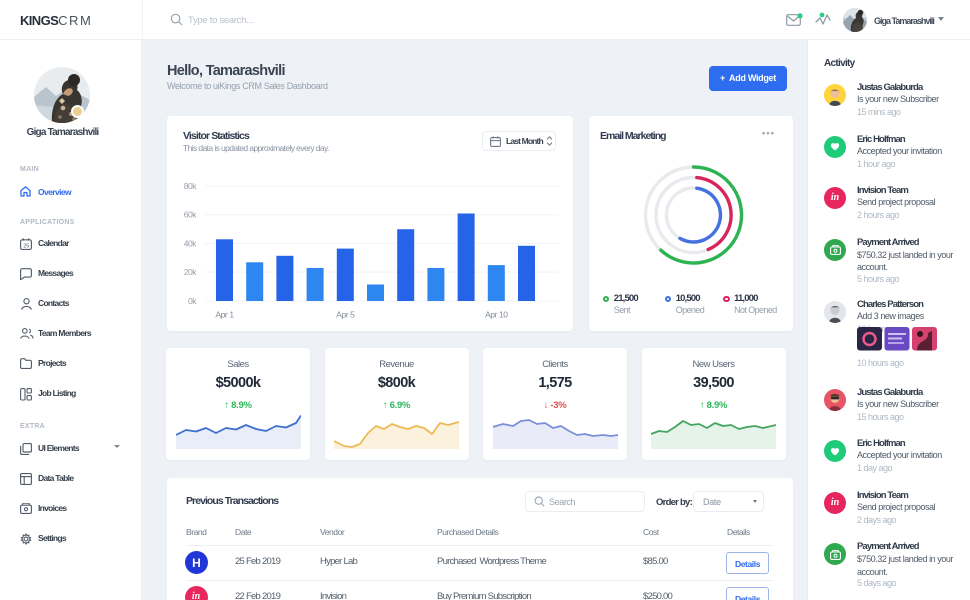  What do you see at coordinates (345, 315) in the screenshot?
I see `svg-text: Apr 5` at bounding box center [345, 315].